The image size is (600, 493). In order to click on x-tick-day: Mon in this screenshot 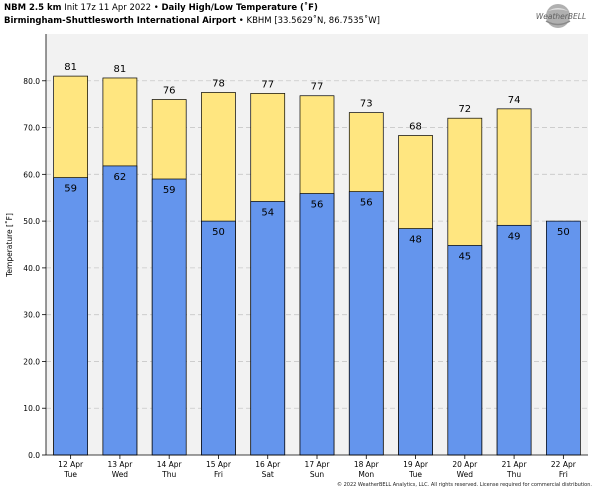, I will do `click(366, 474)`.